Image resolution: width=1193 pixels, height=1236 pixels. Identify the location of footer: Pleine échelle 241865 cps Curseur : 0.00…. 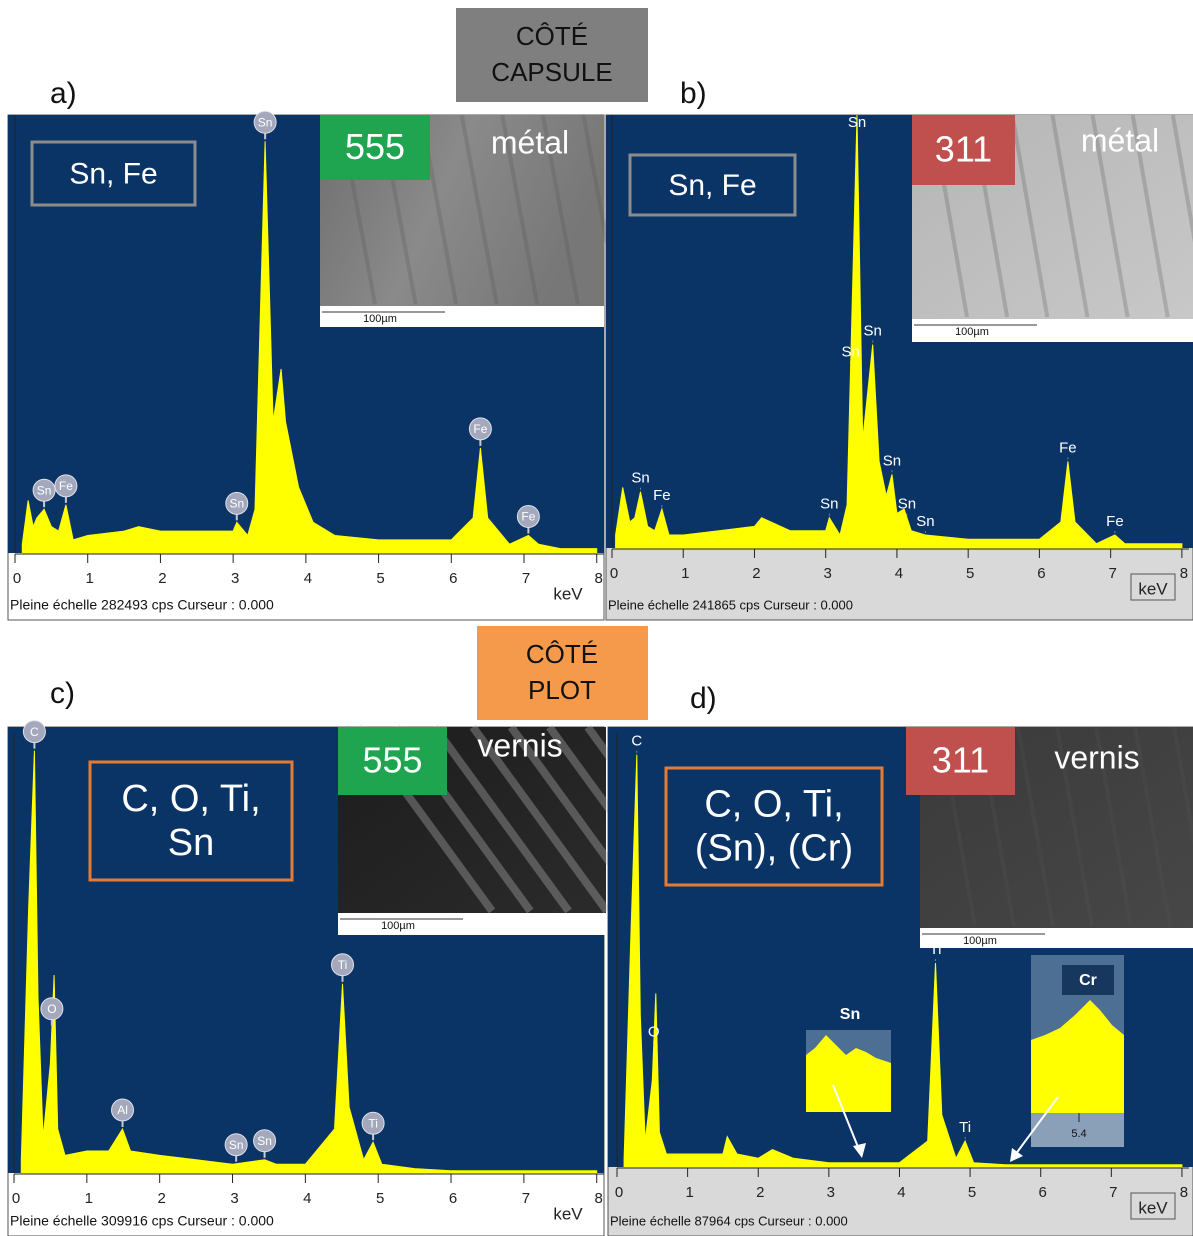
(730, 604).